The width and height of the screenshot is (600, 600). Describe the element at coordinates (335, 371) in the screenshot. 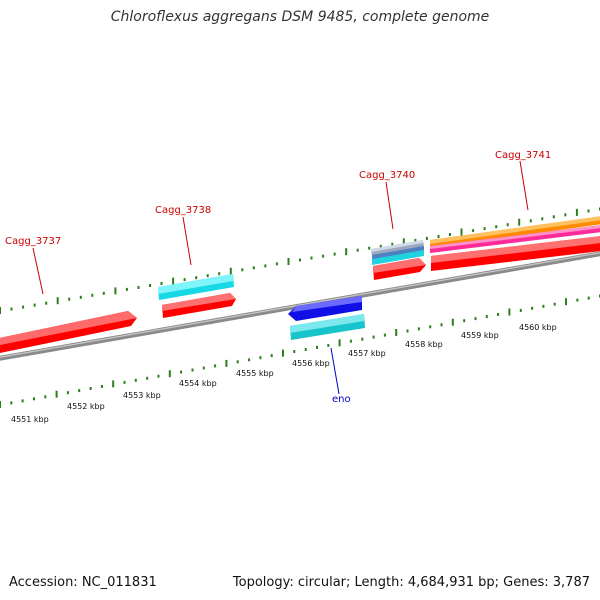

I see `leader-eno` at that location.